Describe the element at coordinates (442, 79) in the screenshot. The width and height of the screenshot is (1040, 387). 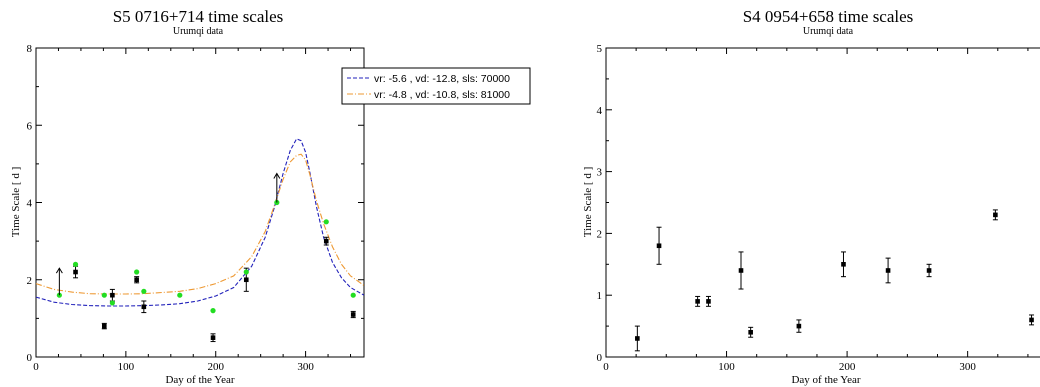
I see `legend-label-1: vr: -5.6 , vd: -12.8, sls: 70000` at that location.